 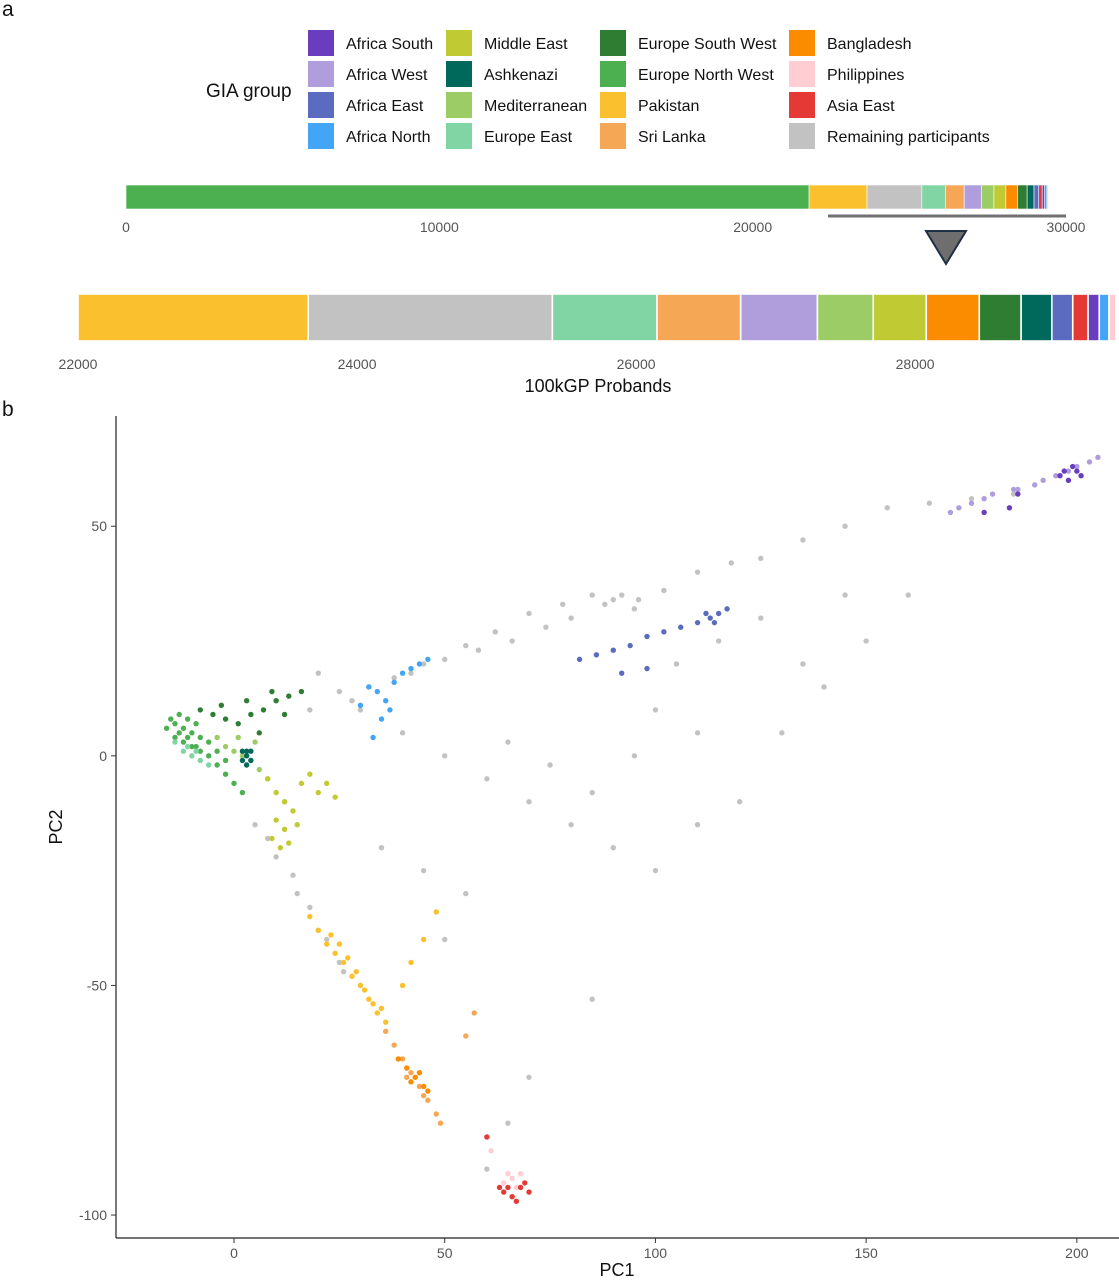 I want to click on panel-label-a: a, so click(x=8, y=10).